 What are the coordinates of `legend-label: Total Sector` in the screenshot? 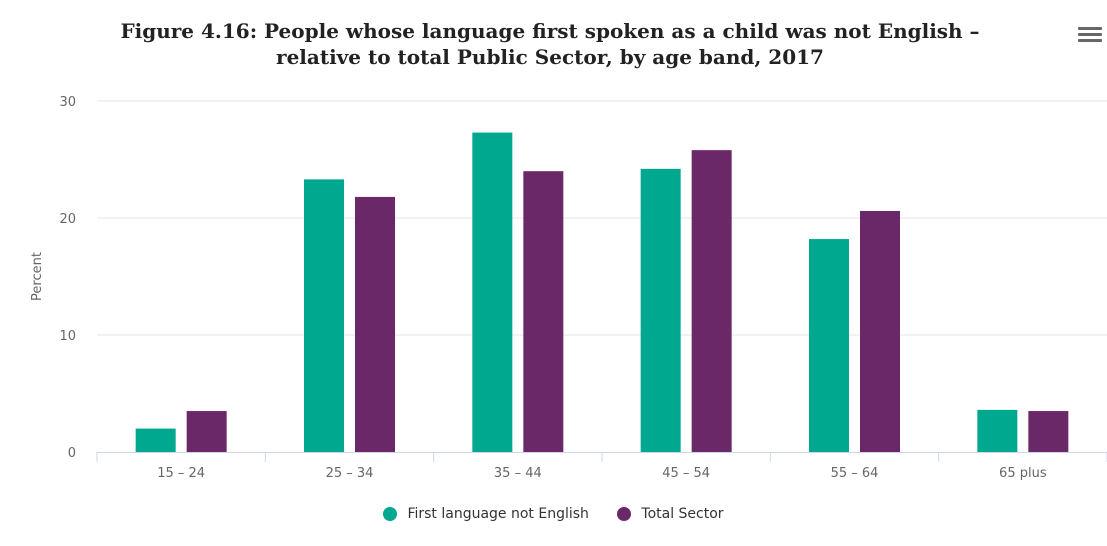 It's located at (682, 514).